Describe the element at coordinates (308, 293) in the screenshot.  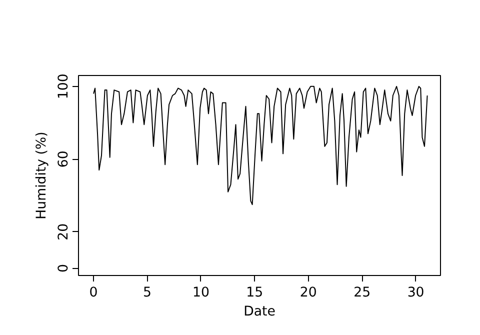
I see `x-tick-label: 20` at that location.